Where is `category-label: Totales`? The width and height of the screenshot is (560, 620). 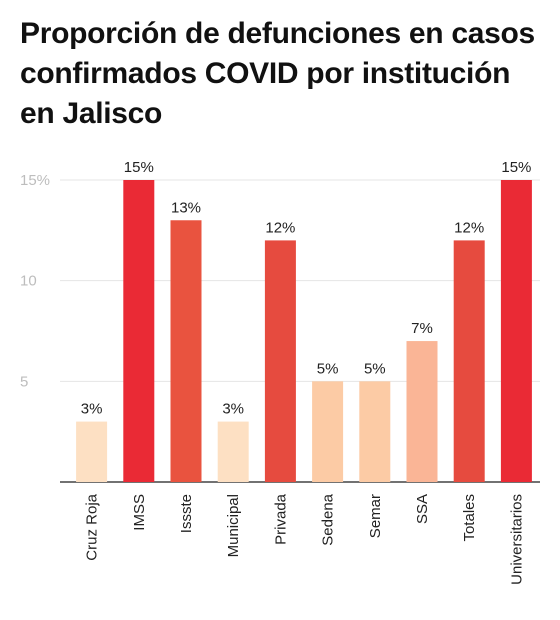
category-label: Totales is located at coordinates (469, 518).